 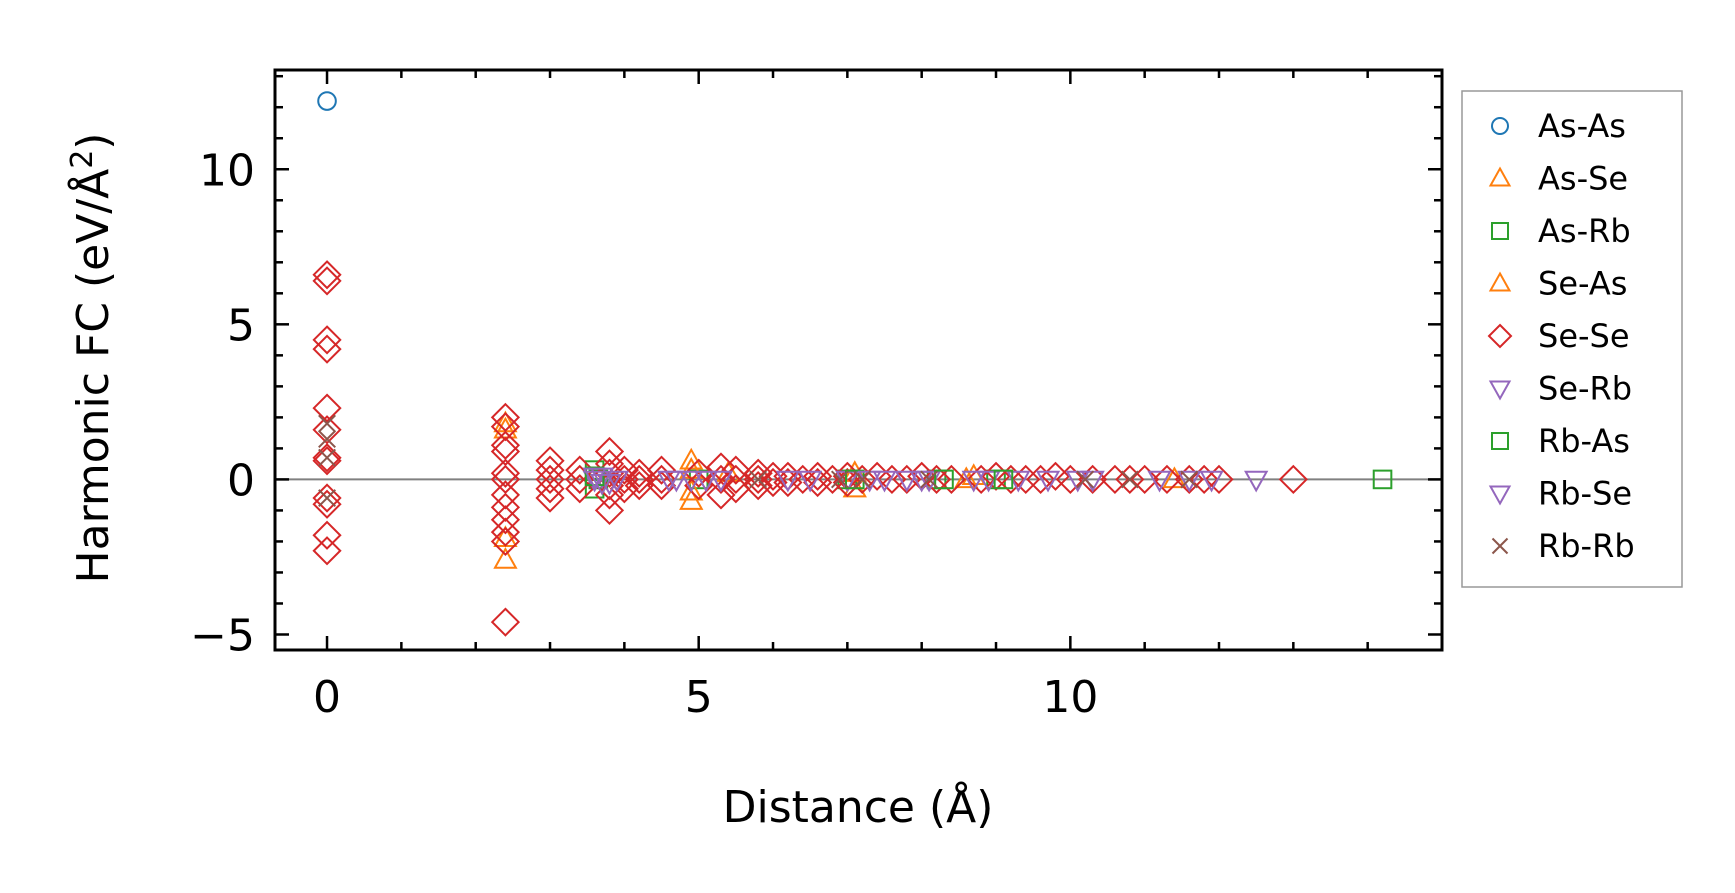 I want to click on legend-item-se-as: Se-As, so click(x=1557, y=284).